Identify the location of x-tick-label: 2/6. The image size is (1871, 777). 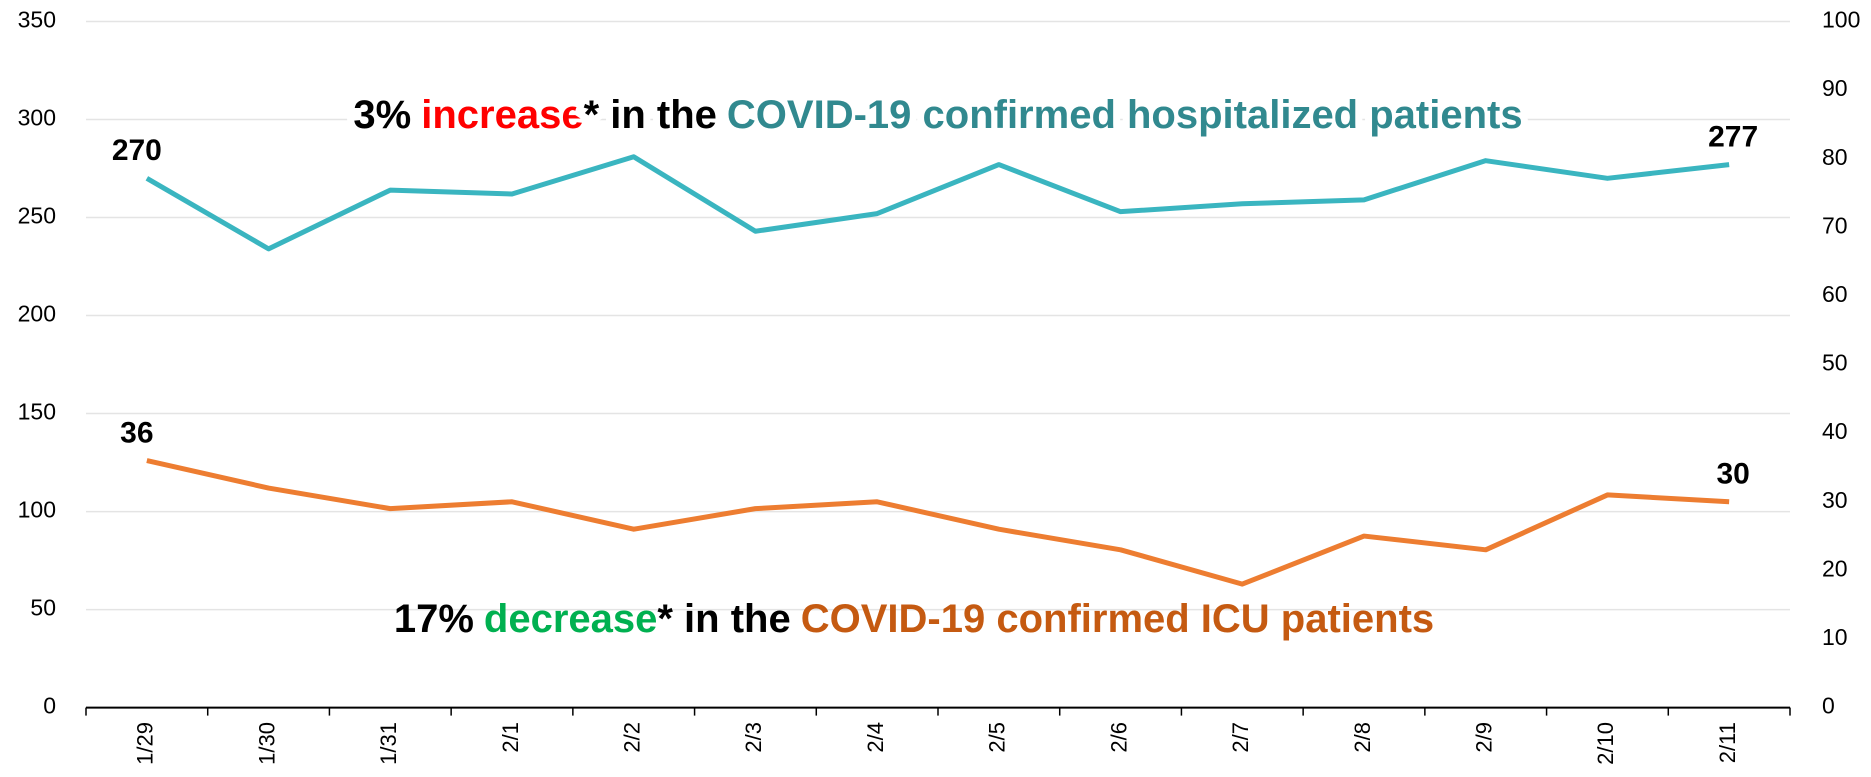
(1118, 737).